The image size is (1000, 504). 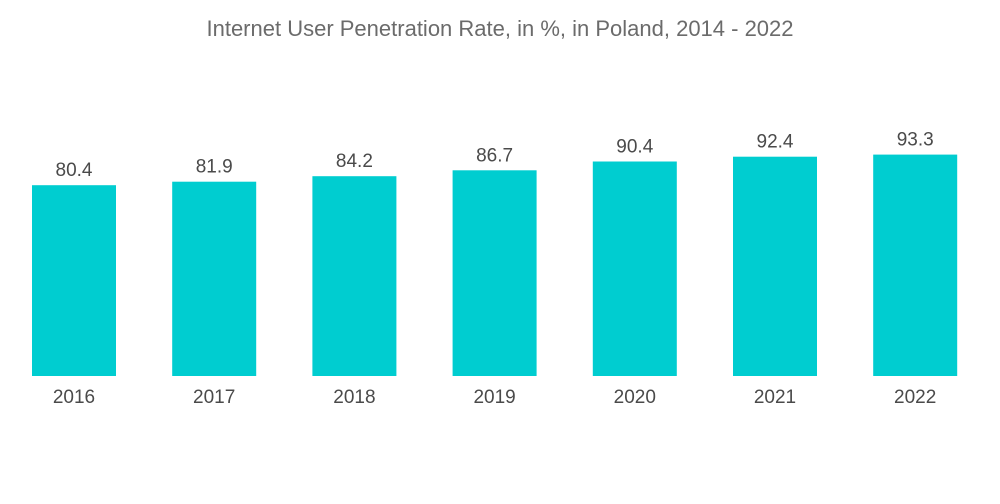 I want to click on value-label-2017: 81.9, so click(x=214, y=167).